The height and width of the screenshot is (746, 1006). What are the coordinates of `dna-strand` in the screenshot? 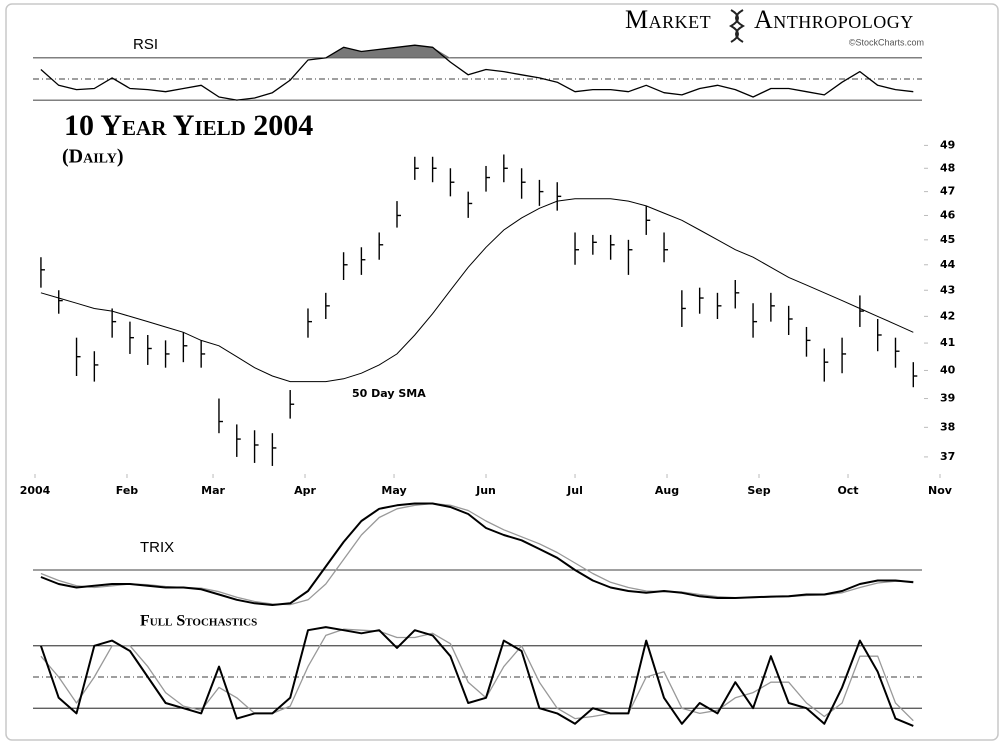 It's located at (740, 26).